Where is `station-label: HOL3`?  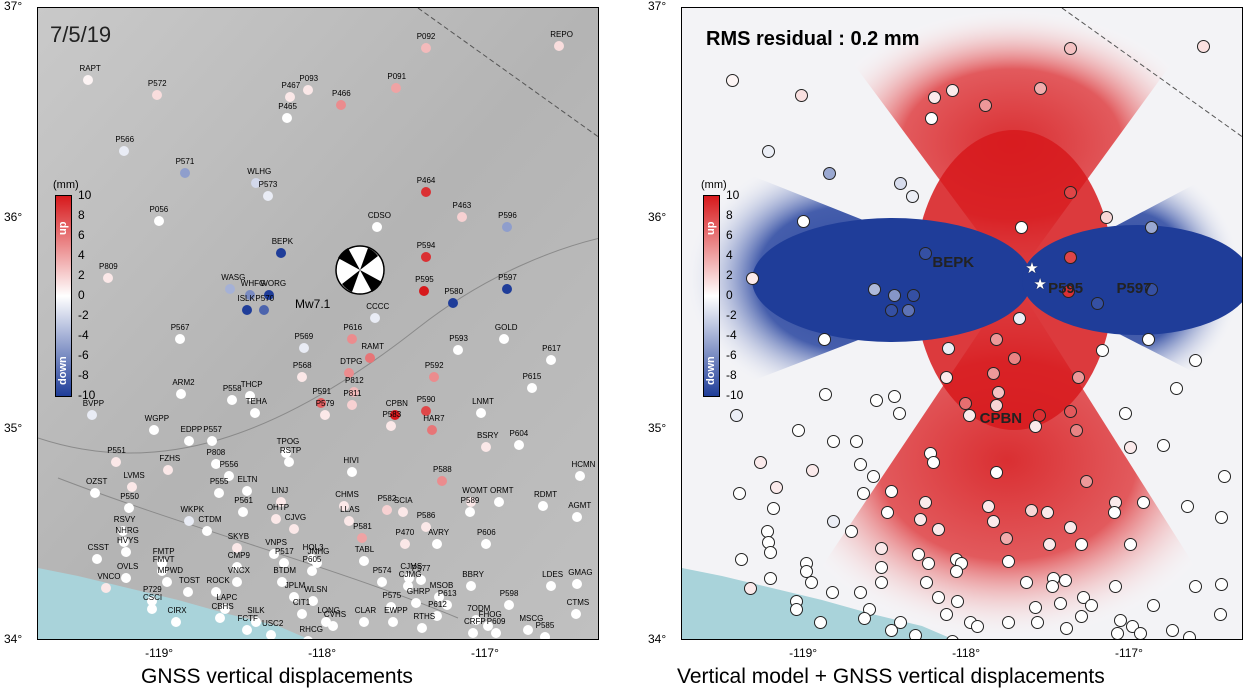 station-label: HOL3 is located at coordinates (313, 547).